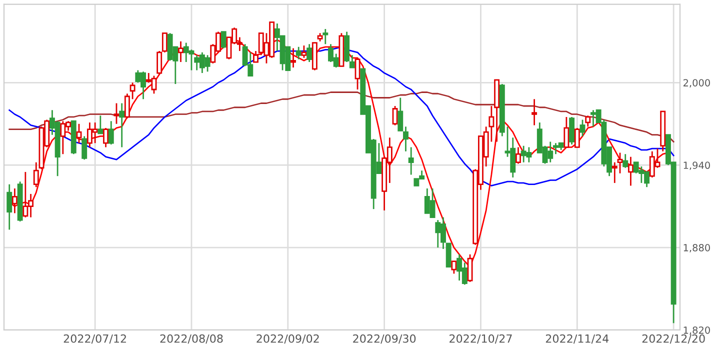 This screenshot has height=349, width=717. Describe the element at coordinates (577, 339) in the screenshot. I see `x-tick-label: 2022/11/24` at that location.